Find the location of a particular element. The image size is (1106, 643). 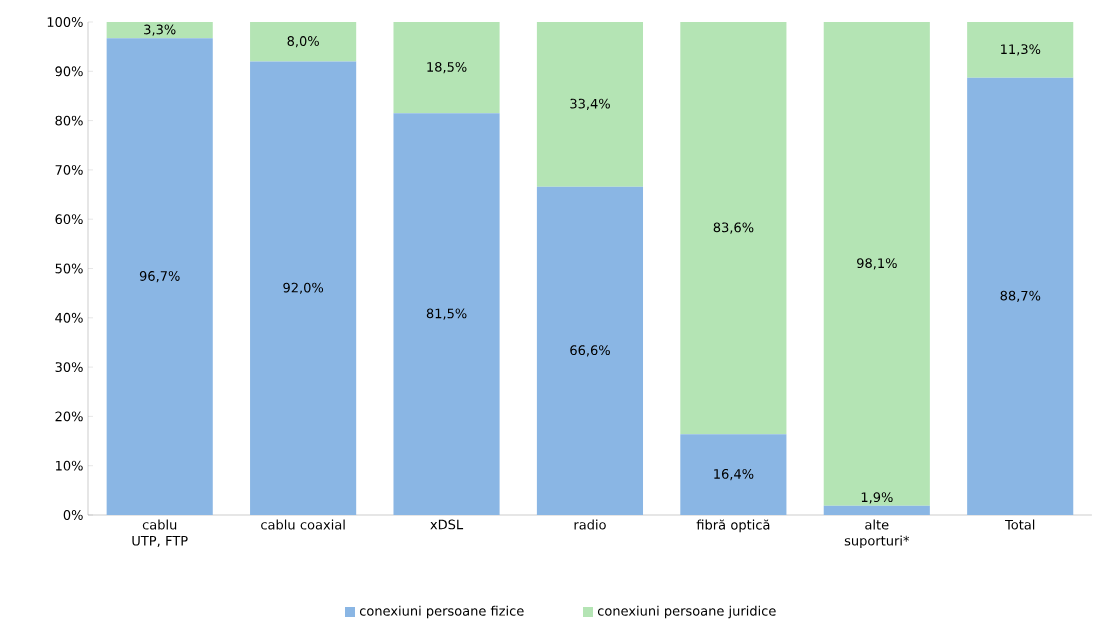

x-tick-label: Total is located at coordinates (1019, 524).